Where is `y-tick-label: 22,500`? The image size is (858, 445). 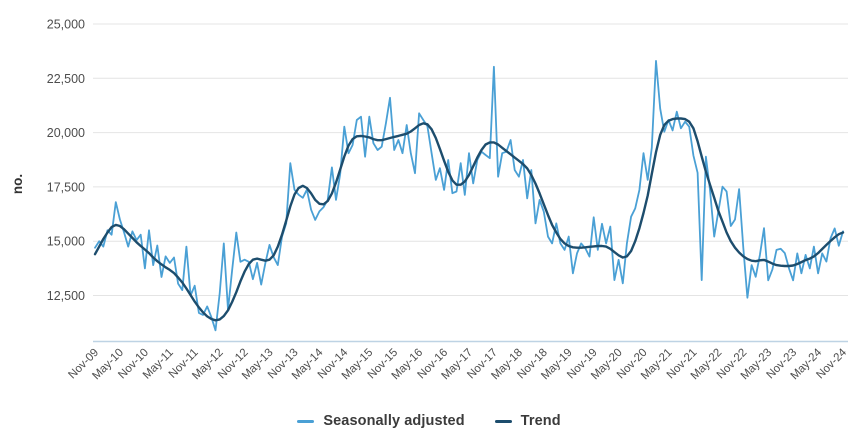
y-tick-label: 22,500 is located at coordinates (66, 79).